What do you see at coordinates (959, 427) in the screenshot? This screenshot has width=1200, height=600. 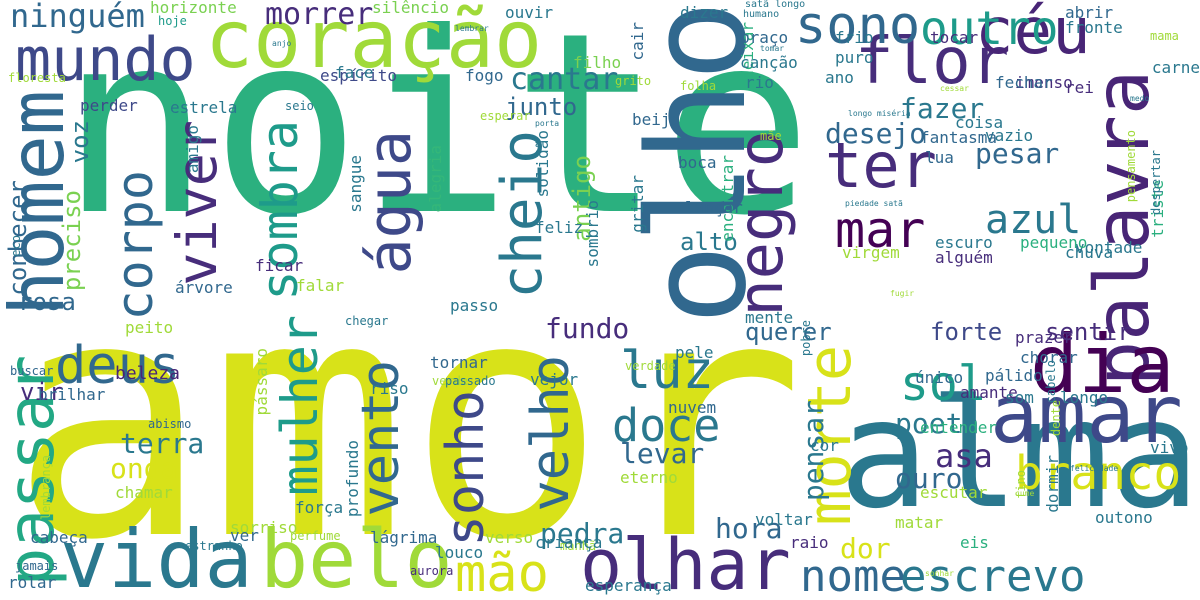 I see `word: entender` at bounding box center [959, 427].